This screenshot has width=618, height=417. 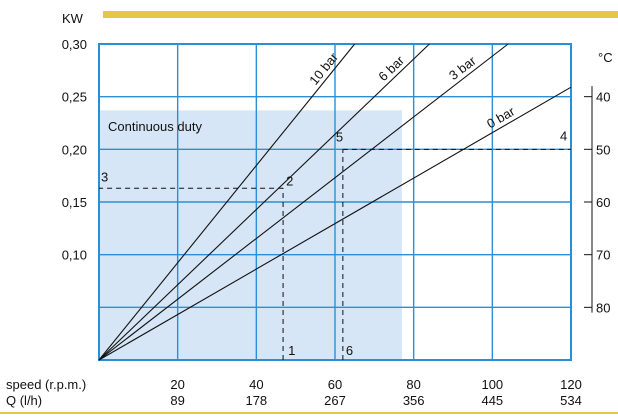 What do you see at coordinates (74, 149) in the screenshot?
I see `y-tick-label: 0,20` at bounding box center [74, 149].